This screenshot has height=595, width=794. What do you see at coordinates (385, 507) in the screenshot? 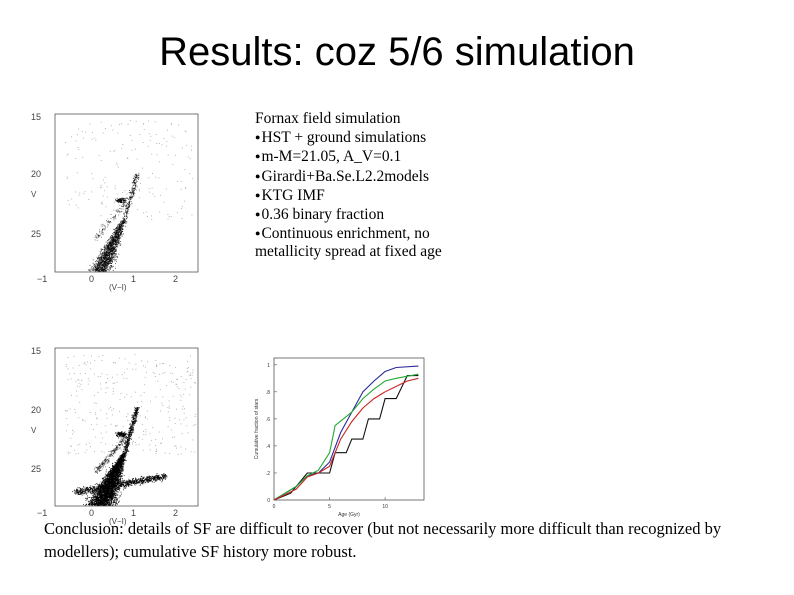
I see `chart-xtick-label: 10` at bounding box center [385, 507].